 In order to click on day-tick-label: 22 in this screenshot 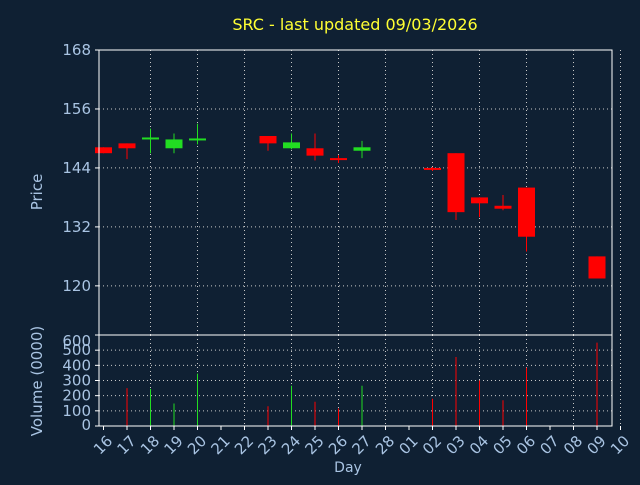, I will do `click(244, 445)`.